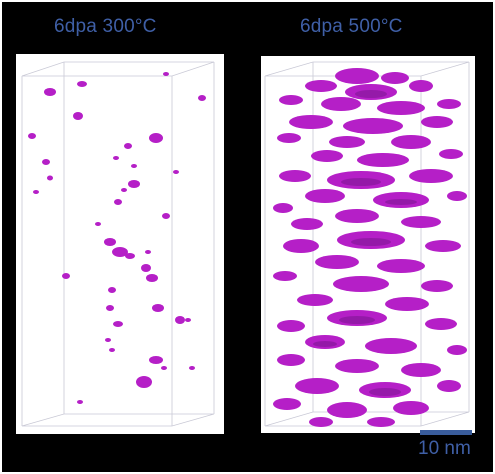 The height and width of the screenshot is (474, 495). What do you see at coordinates (446, 432) in the screenshot?
I see `scale-bar` at bounding box center [446, 432].